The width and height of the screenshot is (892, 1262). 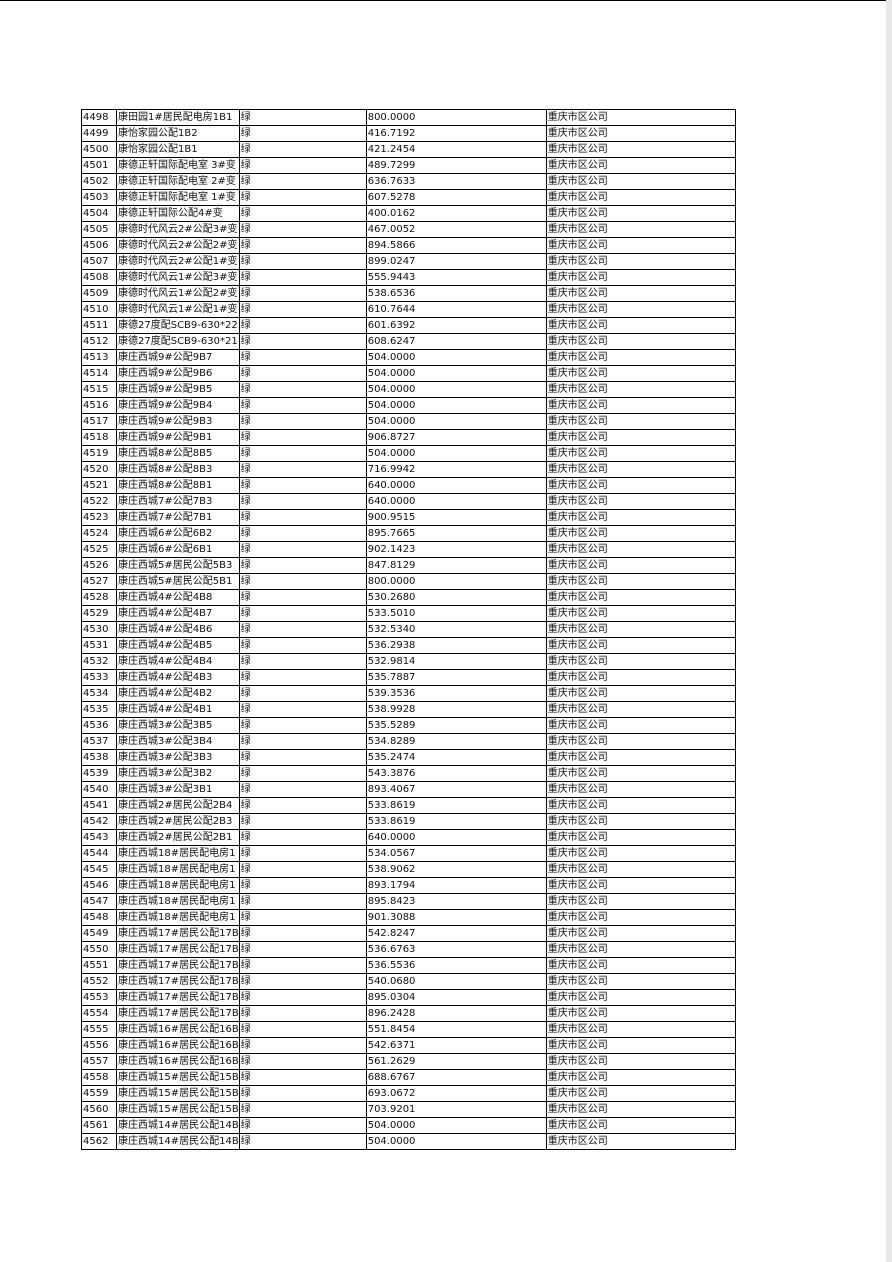 What do you see at coordinates (99, 917) in the screenshot?
I see `row-id-cell: 4548` at bounding box center [99, 917].